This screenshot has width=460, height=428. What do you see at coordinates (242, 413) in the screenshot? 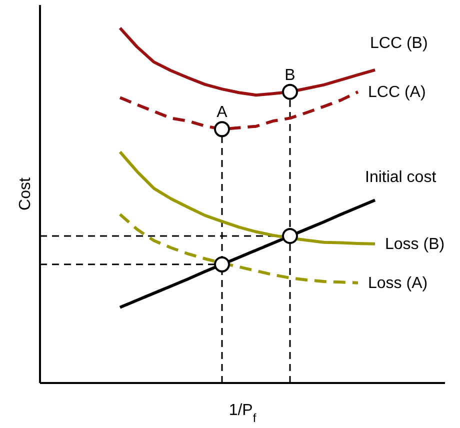
I see `x-axis-title: 1/P$_{f}$` at bounding box center [242, 413].